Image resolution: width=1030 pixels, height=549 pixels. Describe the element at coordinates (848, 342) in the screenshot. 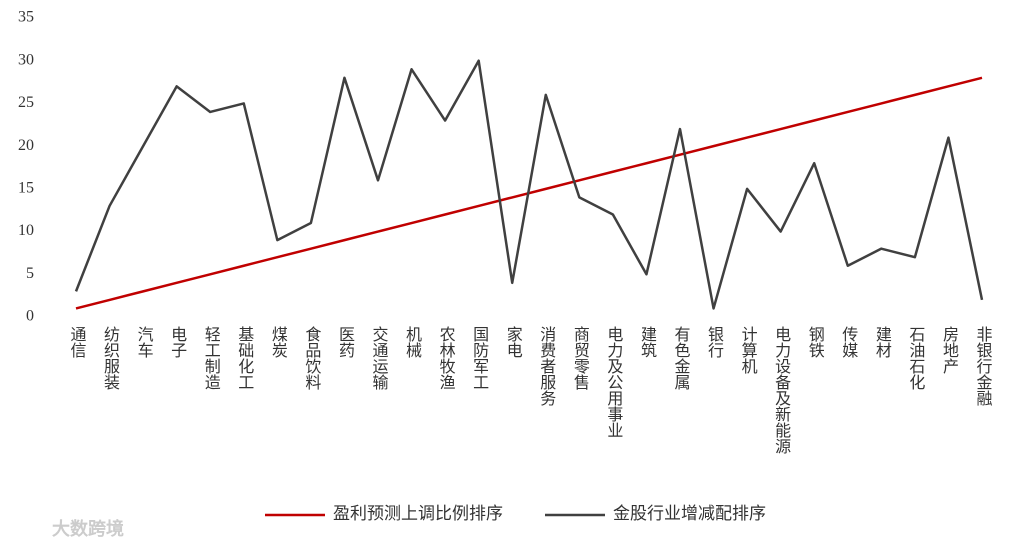

I see `x-tick-label: 传媒` at that location.